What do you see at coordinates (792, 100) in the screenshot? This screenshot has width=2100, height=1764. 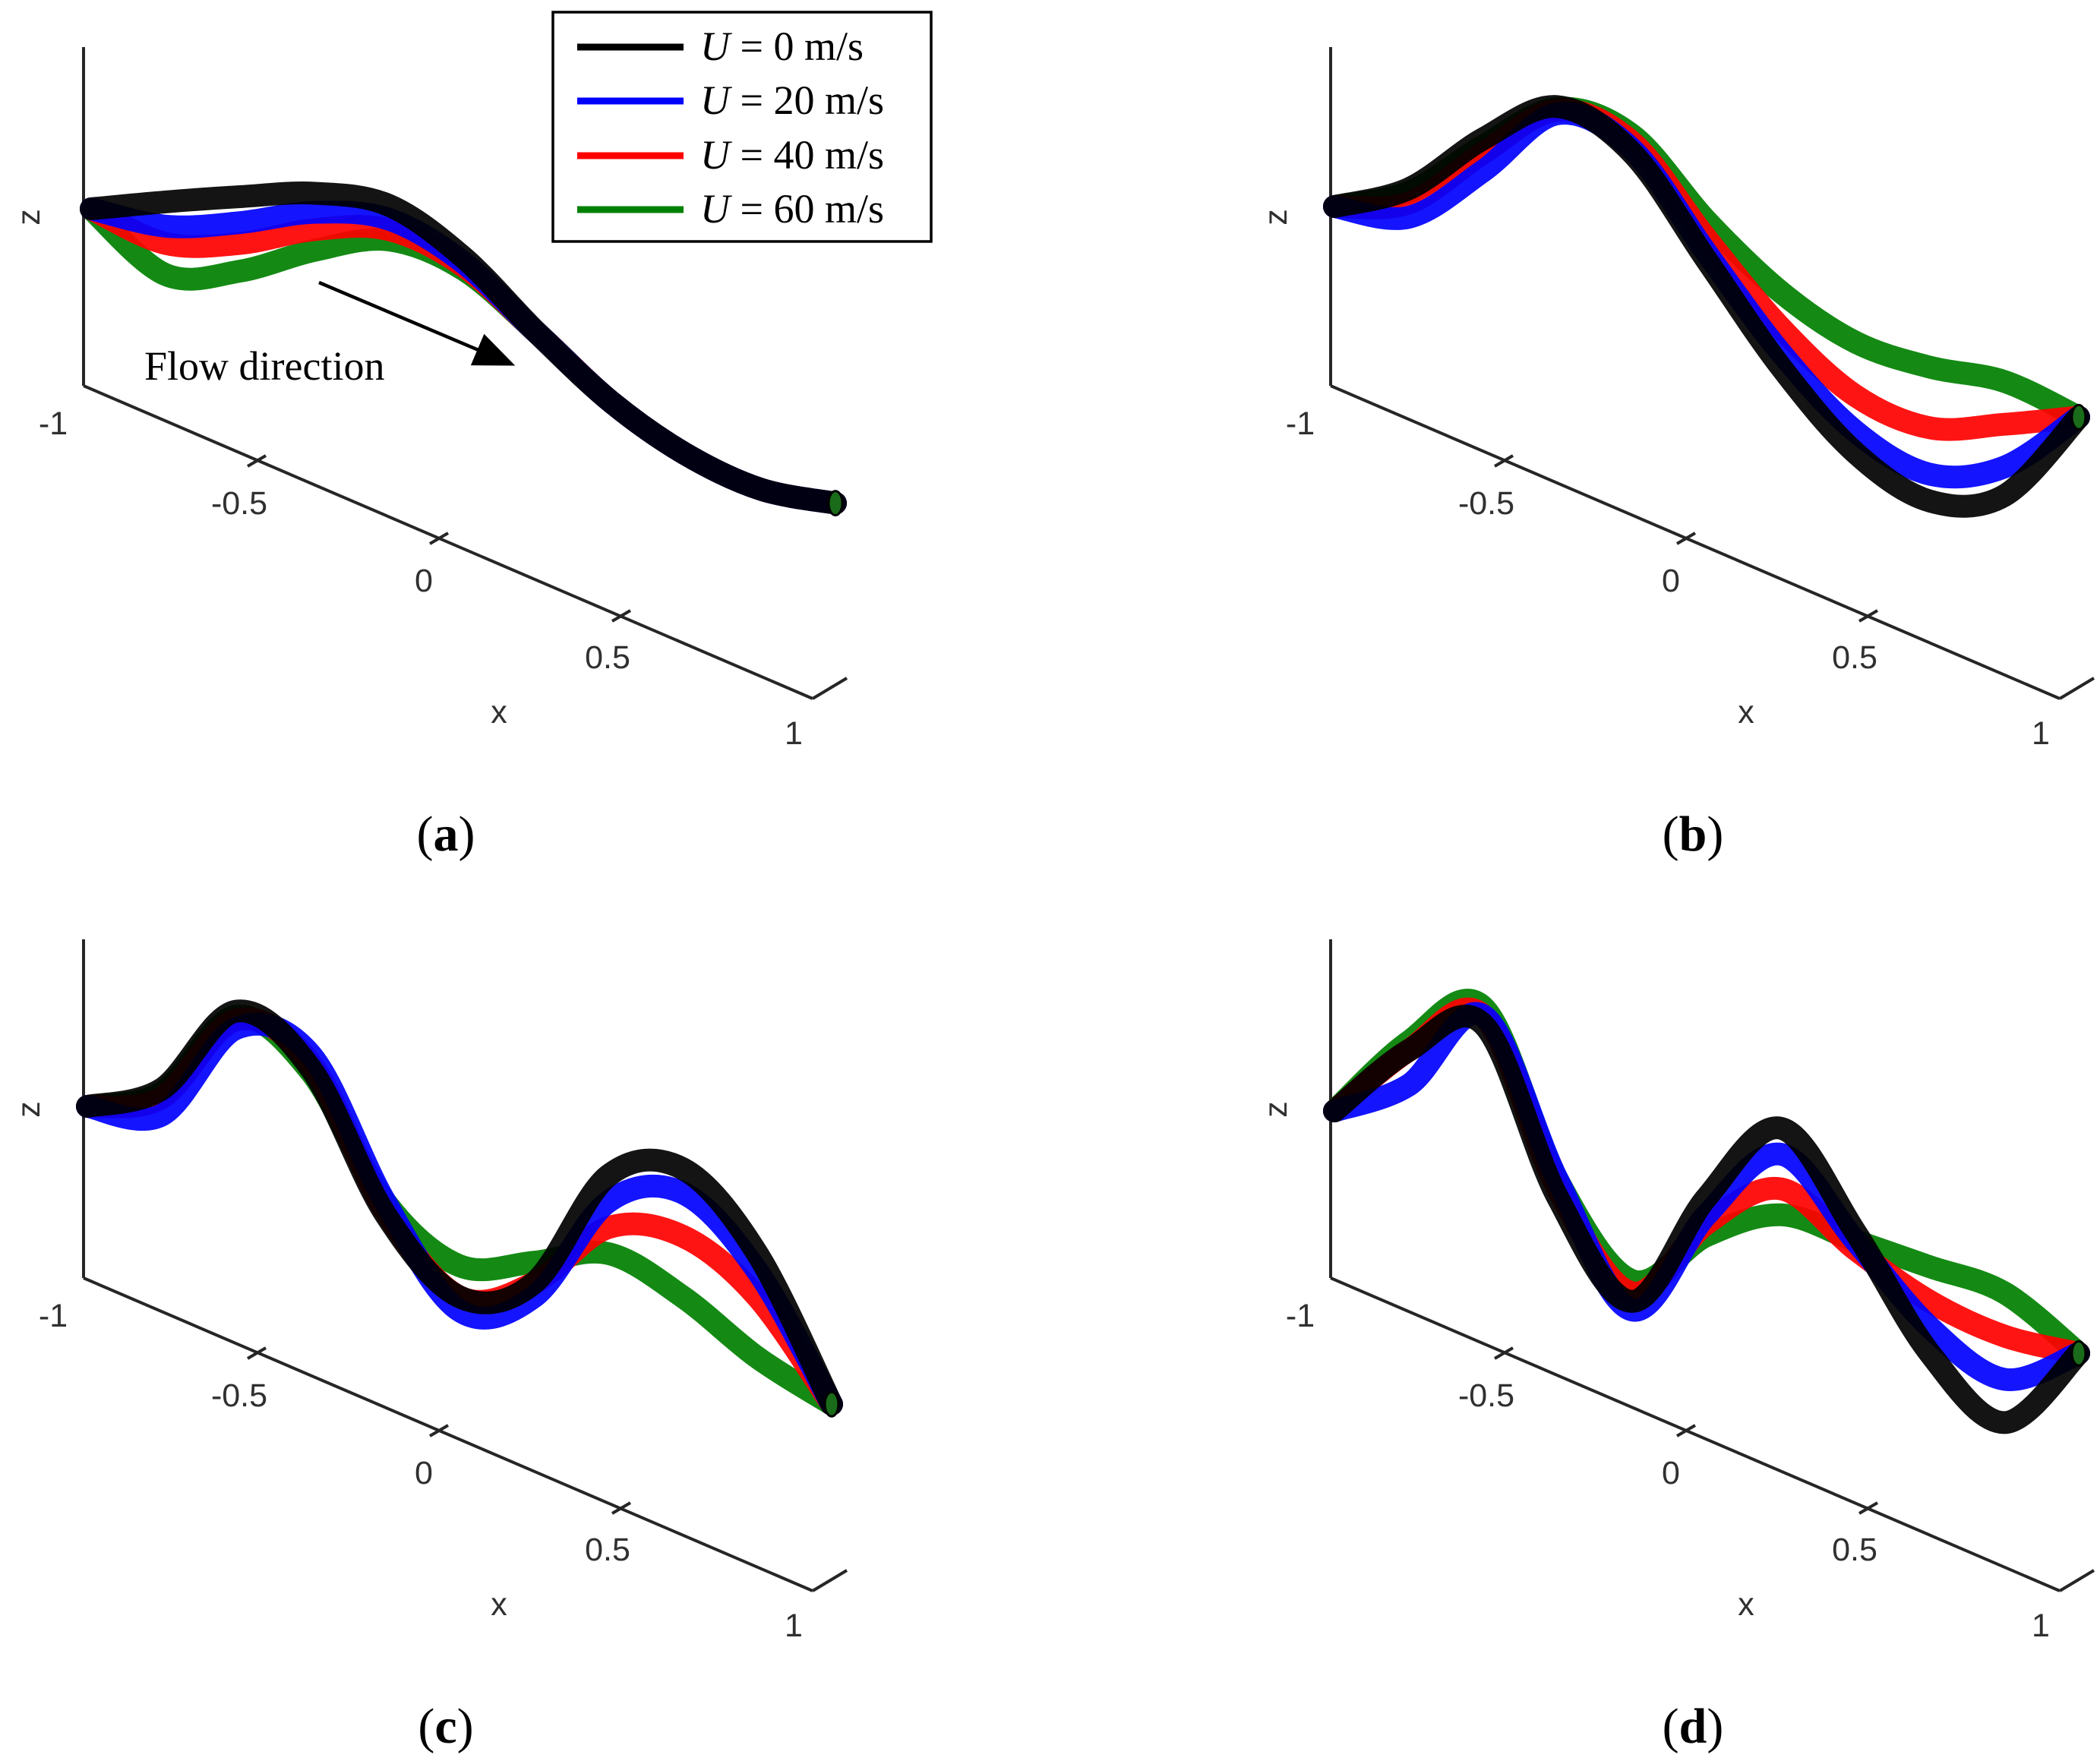 I see `legend-label: U = 20 m/s` at bounding box center [792, 100].